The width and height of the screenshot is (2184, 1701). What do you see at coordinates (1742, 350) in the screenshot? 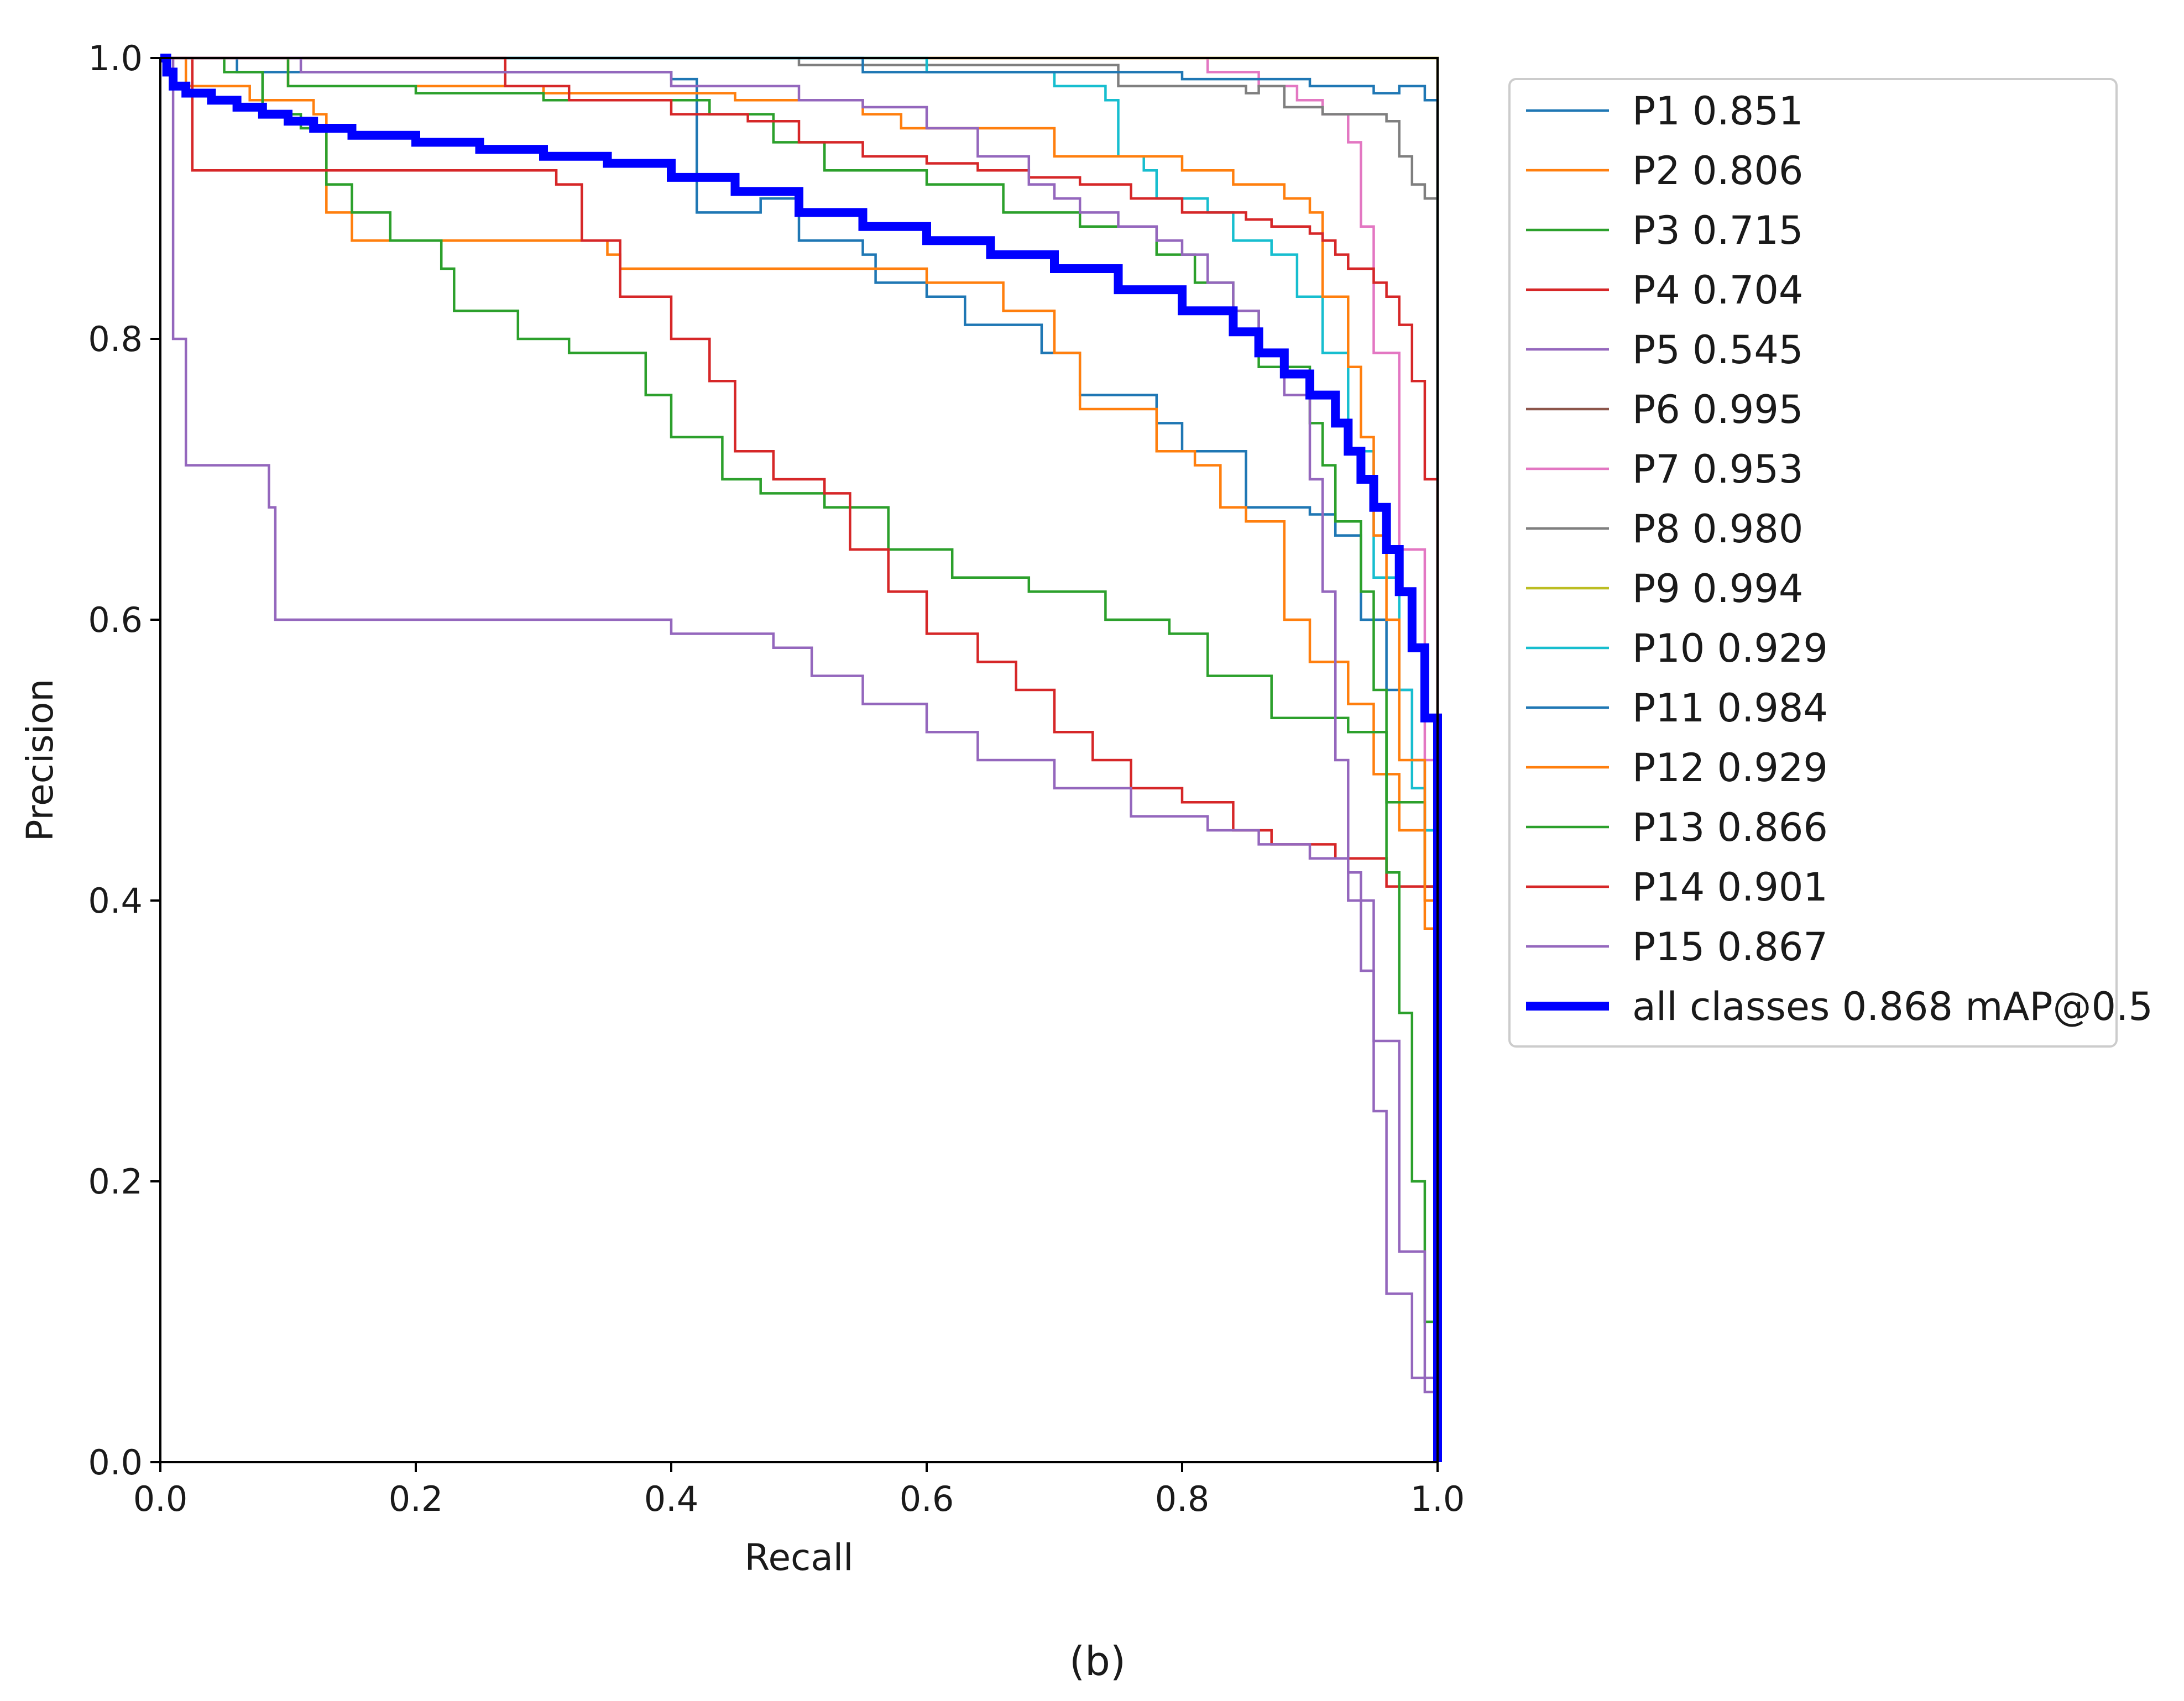
I see `legend-series-ap: 0.545` at bounding box center [1742, 350].